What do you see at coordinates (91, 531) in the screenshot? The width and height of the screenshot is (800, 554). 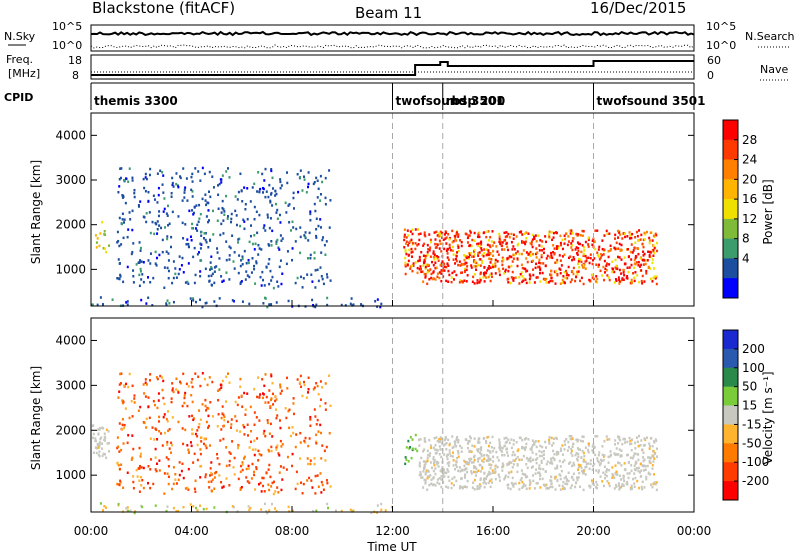 I see `x-tick-label: 00:00` at bounding box center [91, 531].